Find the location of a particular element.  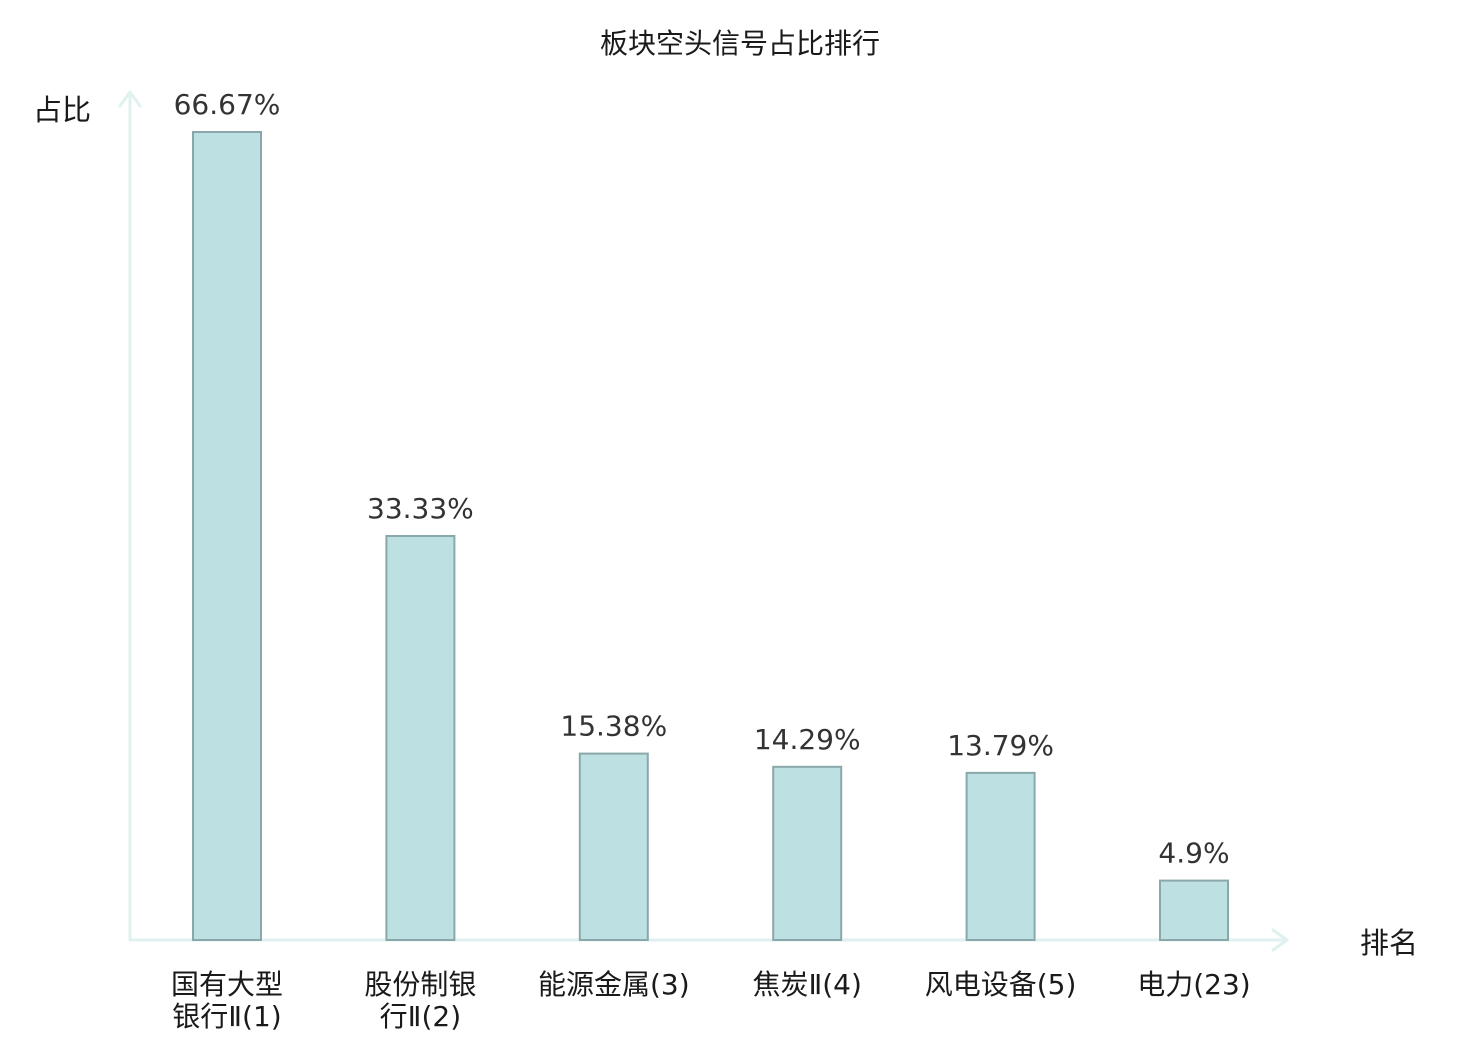

chart-title: 板块空头信号占比排行 is located at coordinates (740, 43).